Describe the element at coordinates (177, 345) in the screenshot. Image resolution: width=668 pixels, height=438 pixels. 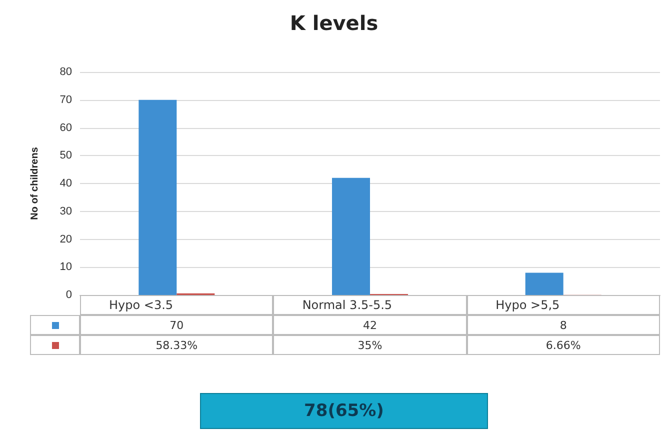
I see `data-label: 58.33%` at that location.